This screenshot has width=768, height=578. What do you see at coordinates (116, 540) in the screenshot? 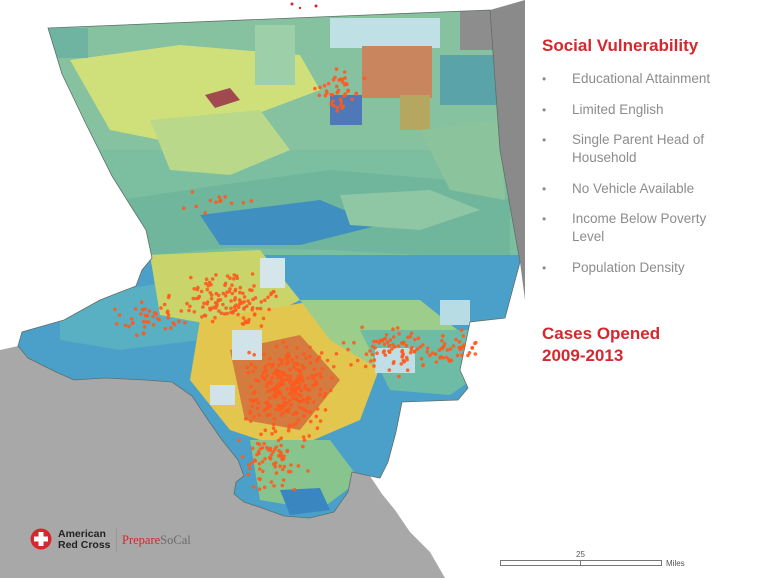
I see `logo-divider` at bounding box center [116, 540].